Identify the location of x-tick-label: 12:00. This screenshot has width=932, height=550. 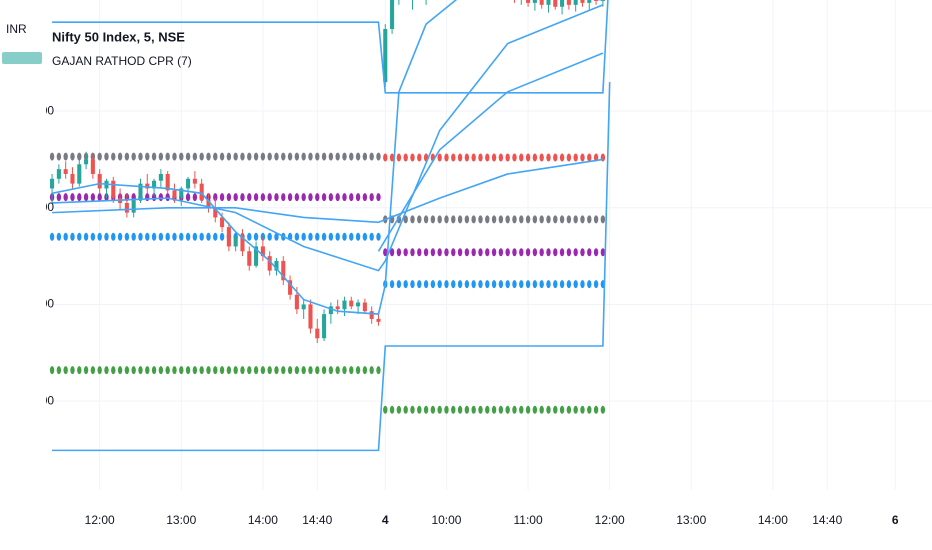
(100, 520).